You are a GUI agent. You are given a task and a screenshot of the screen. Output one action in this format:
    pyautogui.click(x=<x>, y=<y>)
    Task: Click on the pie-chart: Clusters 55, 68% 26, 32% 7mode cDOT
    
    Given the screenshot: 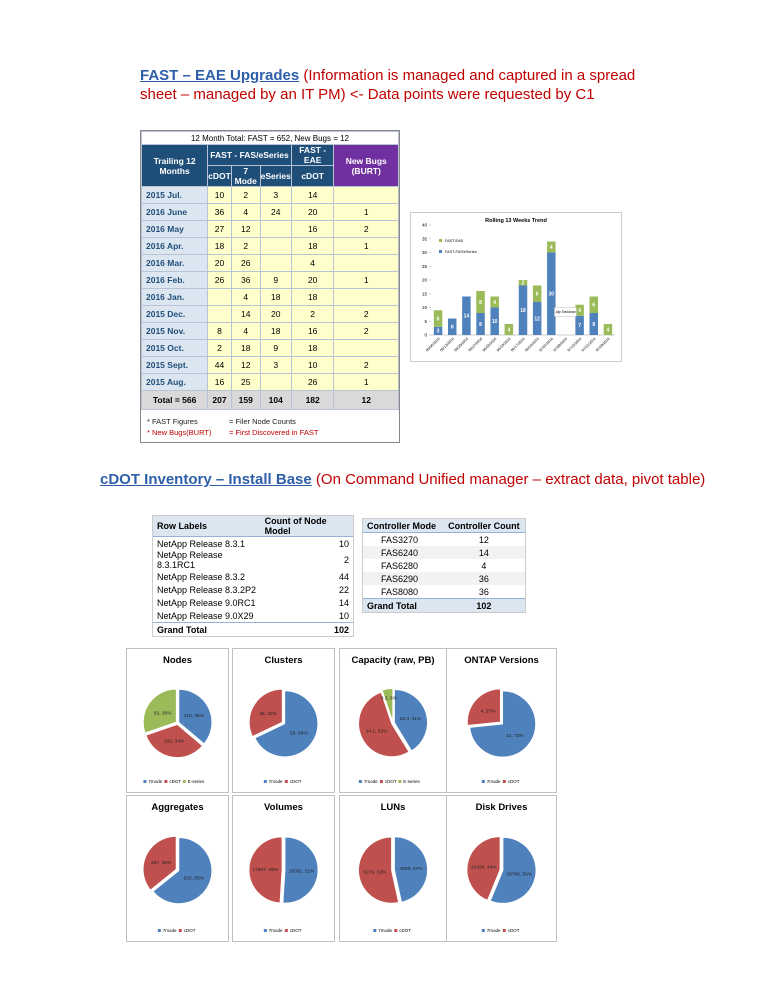 What is the action you would take?
    pyautogui.click(x=283, y=719)
    